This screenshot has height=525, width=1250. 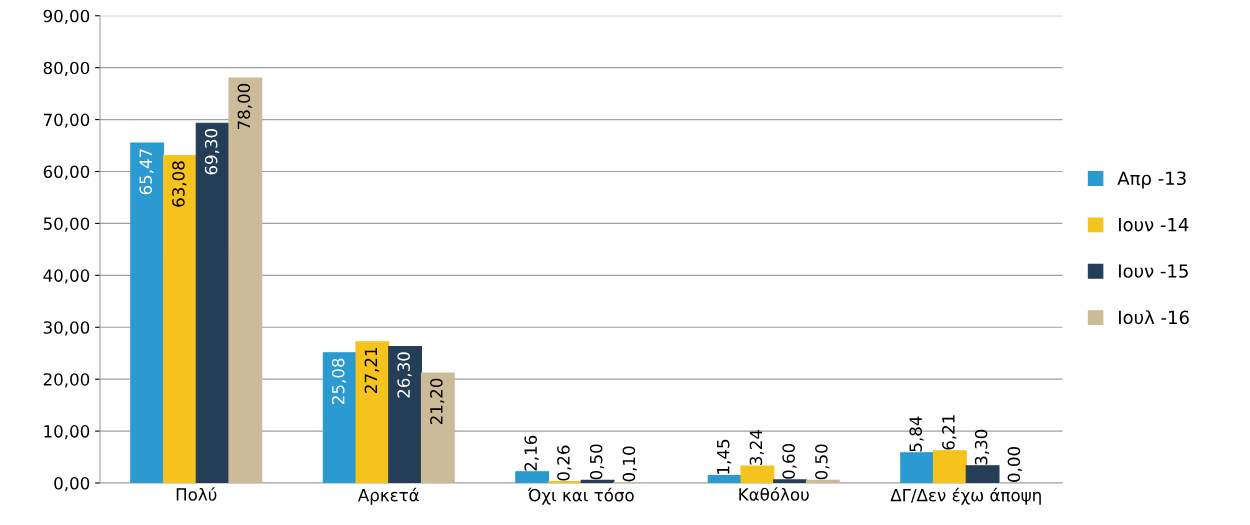 I want to click on data-label: 78,00, so click(x=244, y=106).